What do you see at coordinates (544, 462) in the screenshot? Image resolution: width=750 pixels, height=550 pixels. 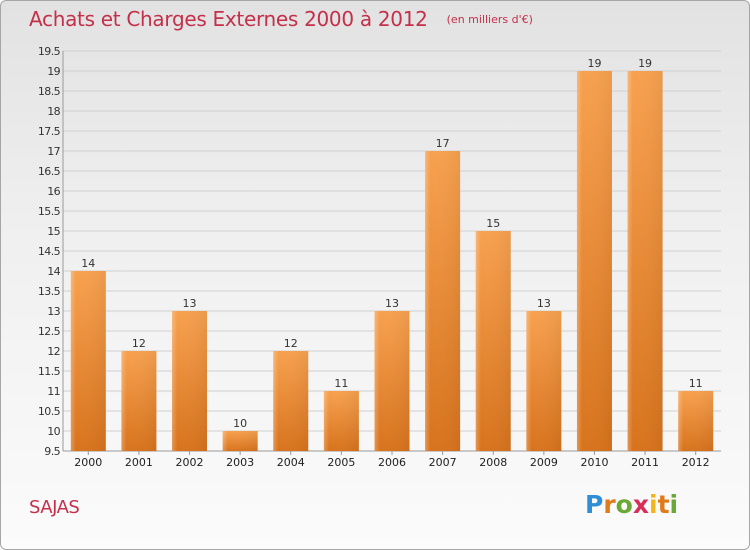 I see `x-tick-label: 2009` at bounding box center [544, 462].